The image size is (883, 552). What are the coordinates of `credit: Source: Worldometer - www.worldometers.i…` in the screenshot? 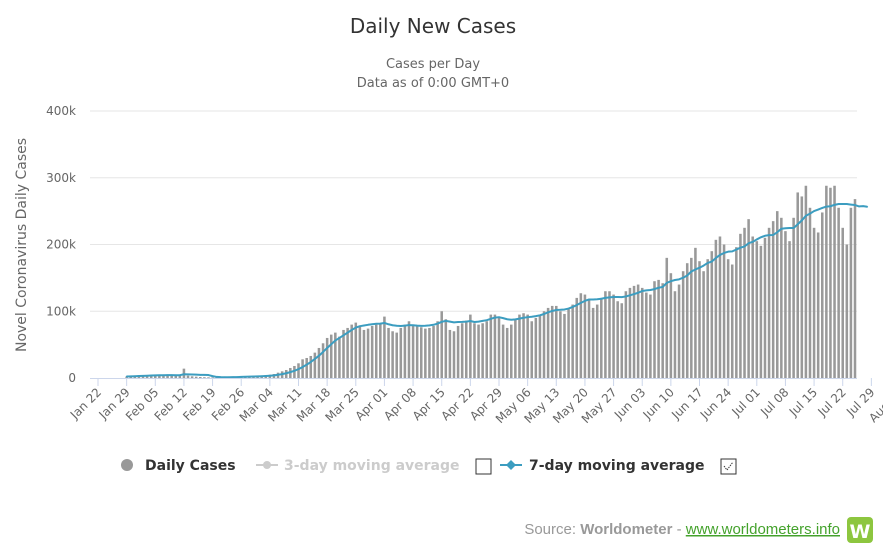 It's located at (698, 530).